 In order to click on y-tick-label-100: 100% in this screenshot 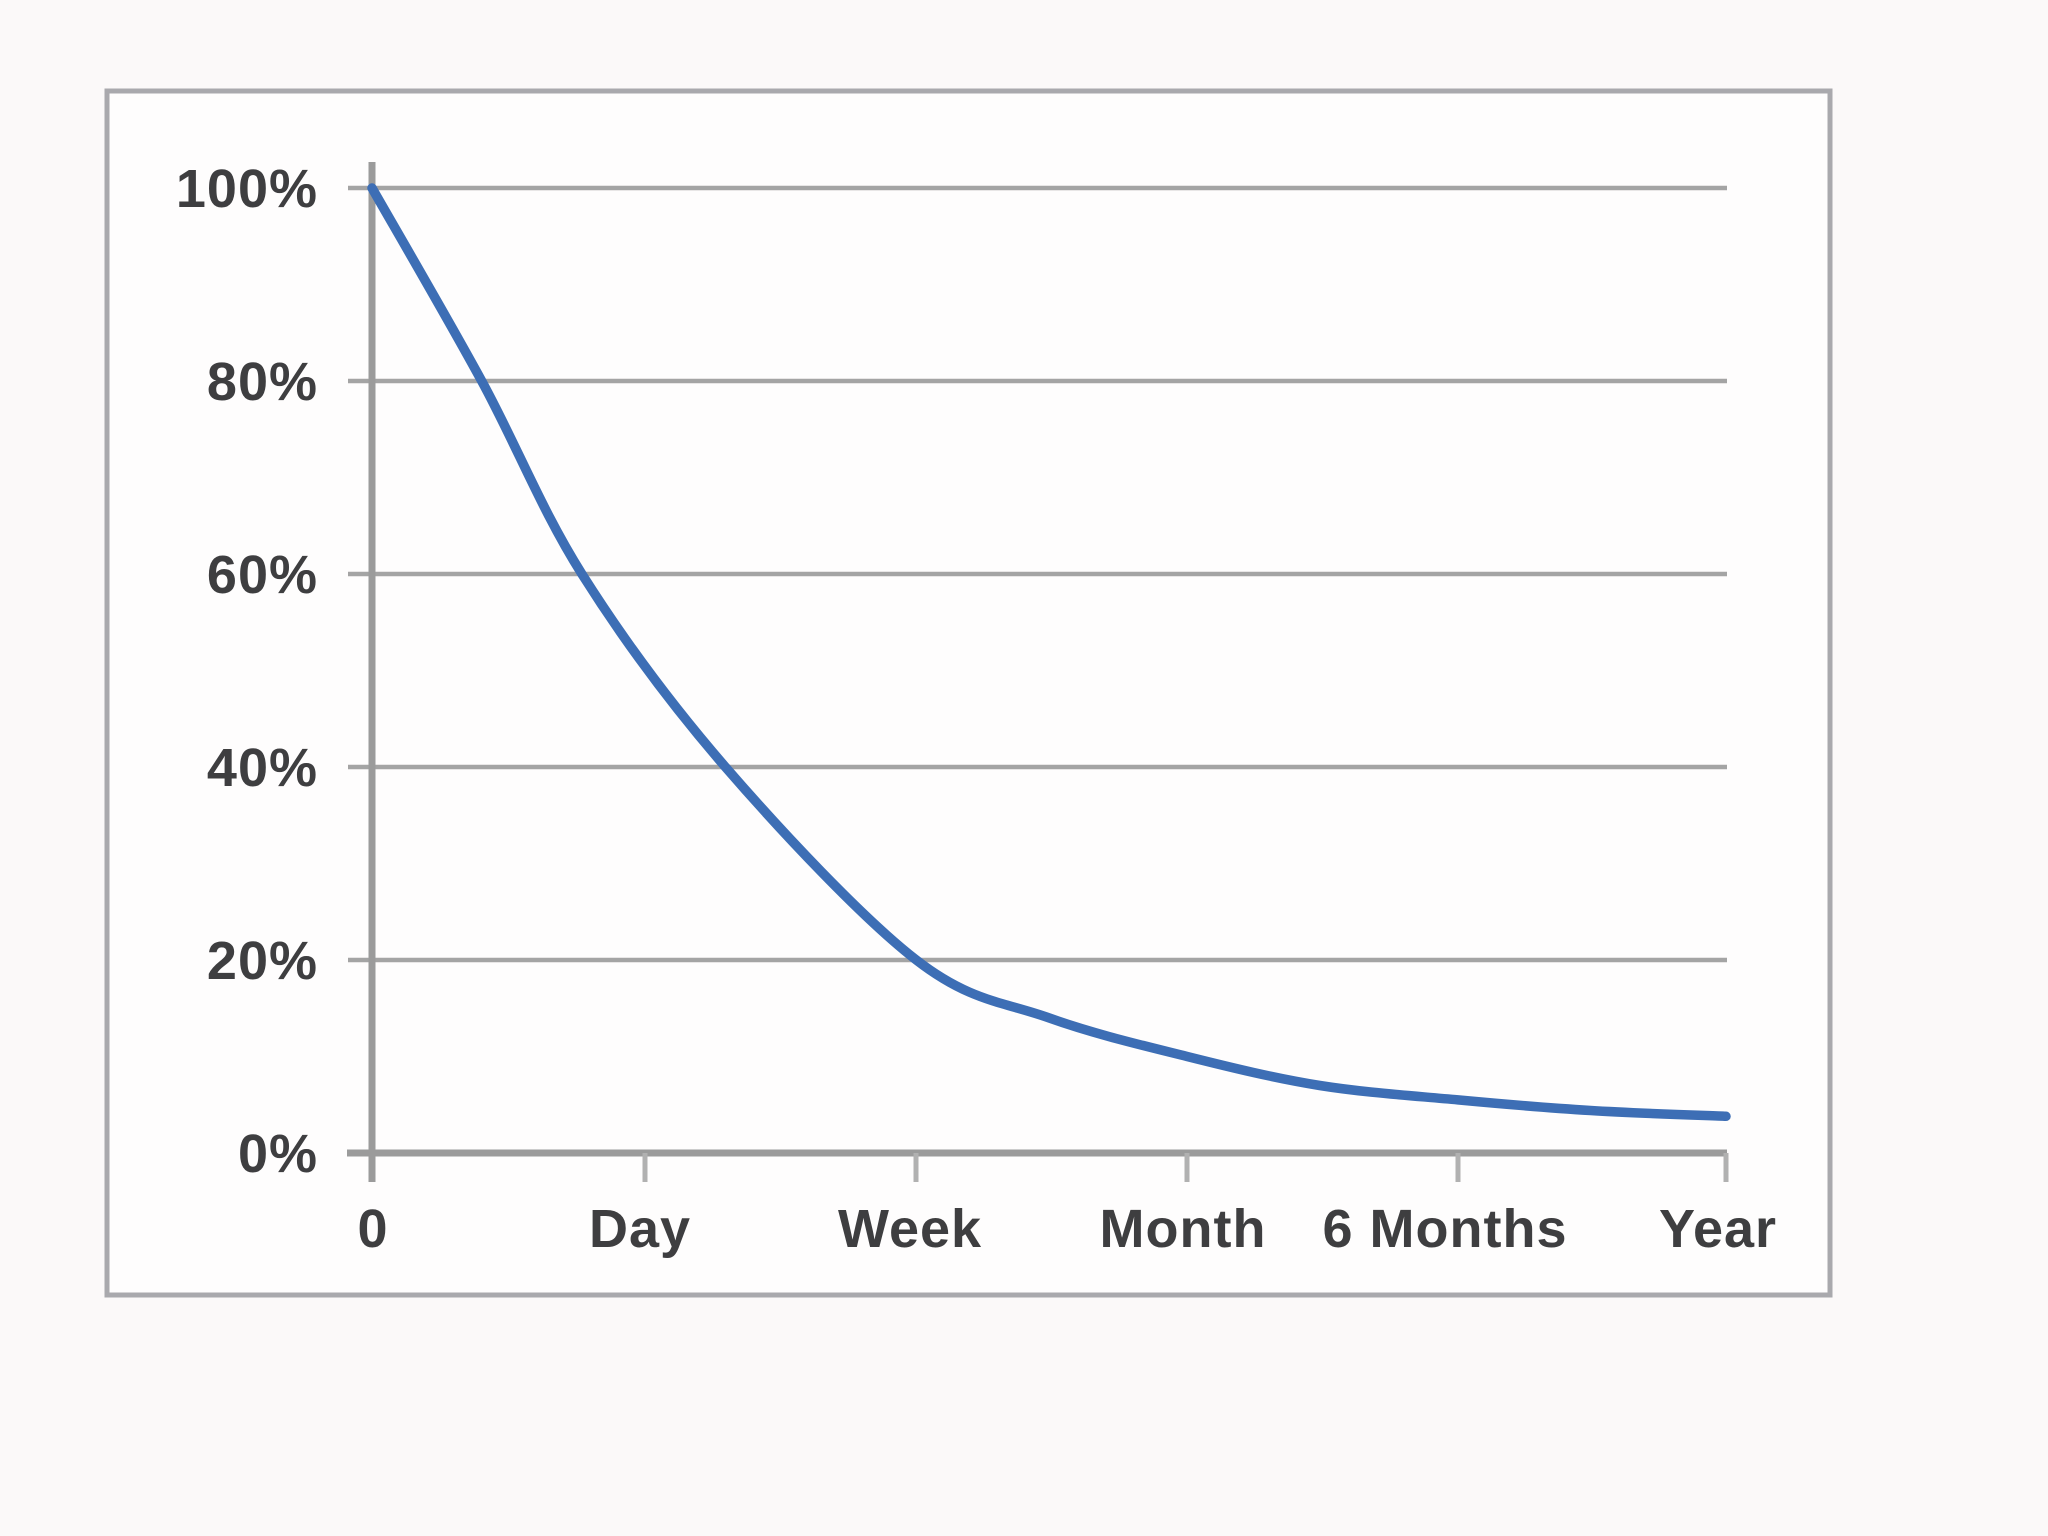, I will do `click(247, 189)`.